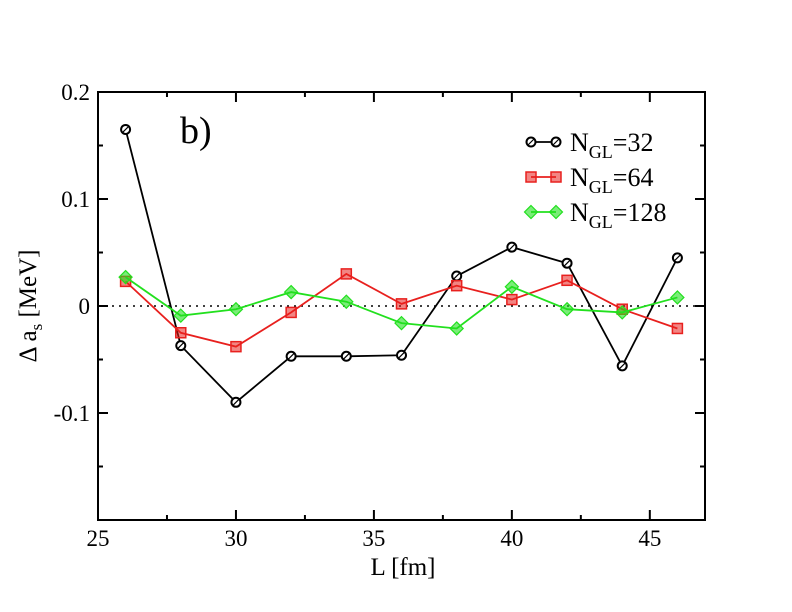 The height and width of the screenshot is (612, 792). What do you see at coordinates (511, 538) in the screenshot?
I see `x-tick-label: 40` at bounding box center [511, 538].